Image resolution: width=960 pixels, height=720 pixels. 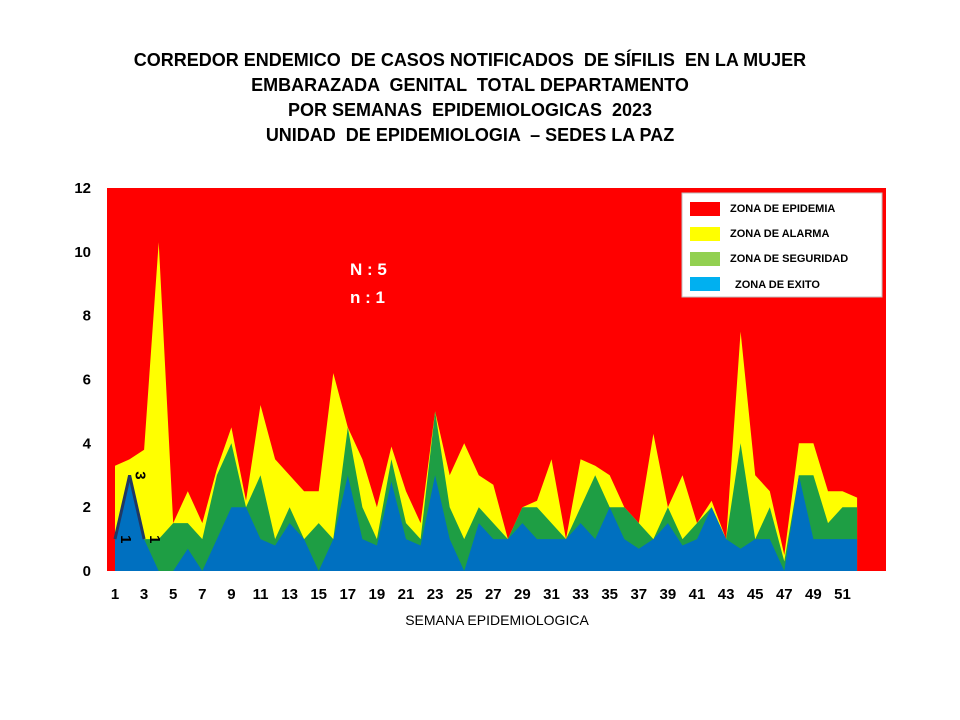 What do you see at coordinates (318, 594) in the screenshot?
I see `x-tick-label: 15` at bounding box center [318, 594].